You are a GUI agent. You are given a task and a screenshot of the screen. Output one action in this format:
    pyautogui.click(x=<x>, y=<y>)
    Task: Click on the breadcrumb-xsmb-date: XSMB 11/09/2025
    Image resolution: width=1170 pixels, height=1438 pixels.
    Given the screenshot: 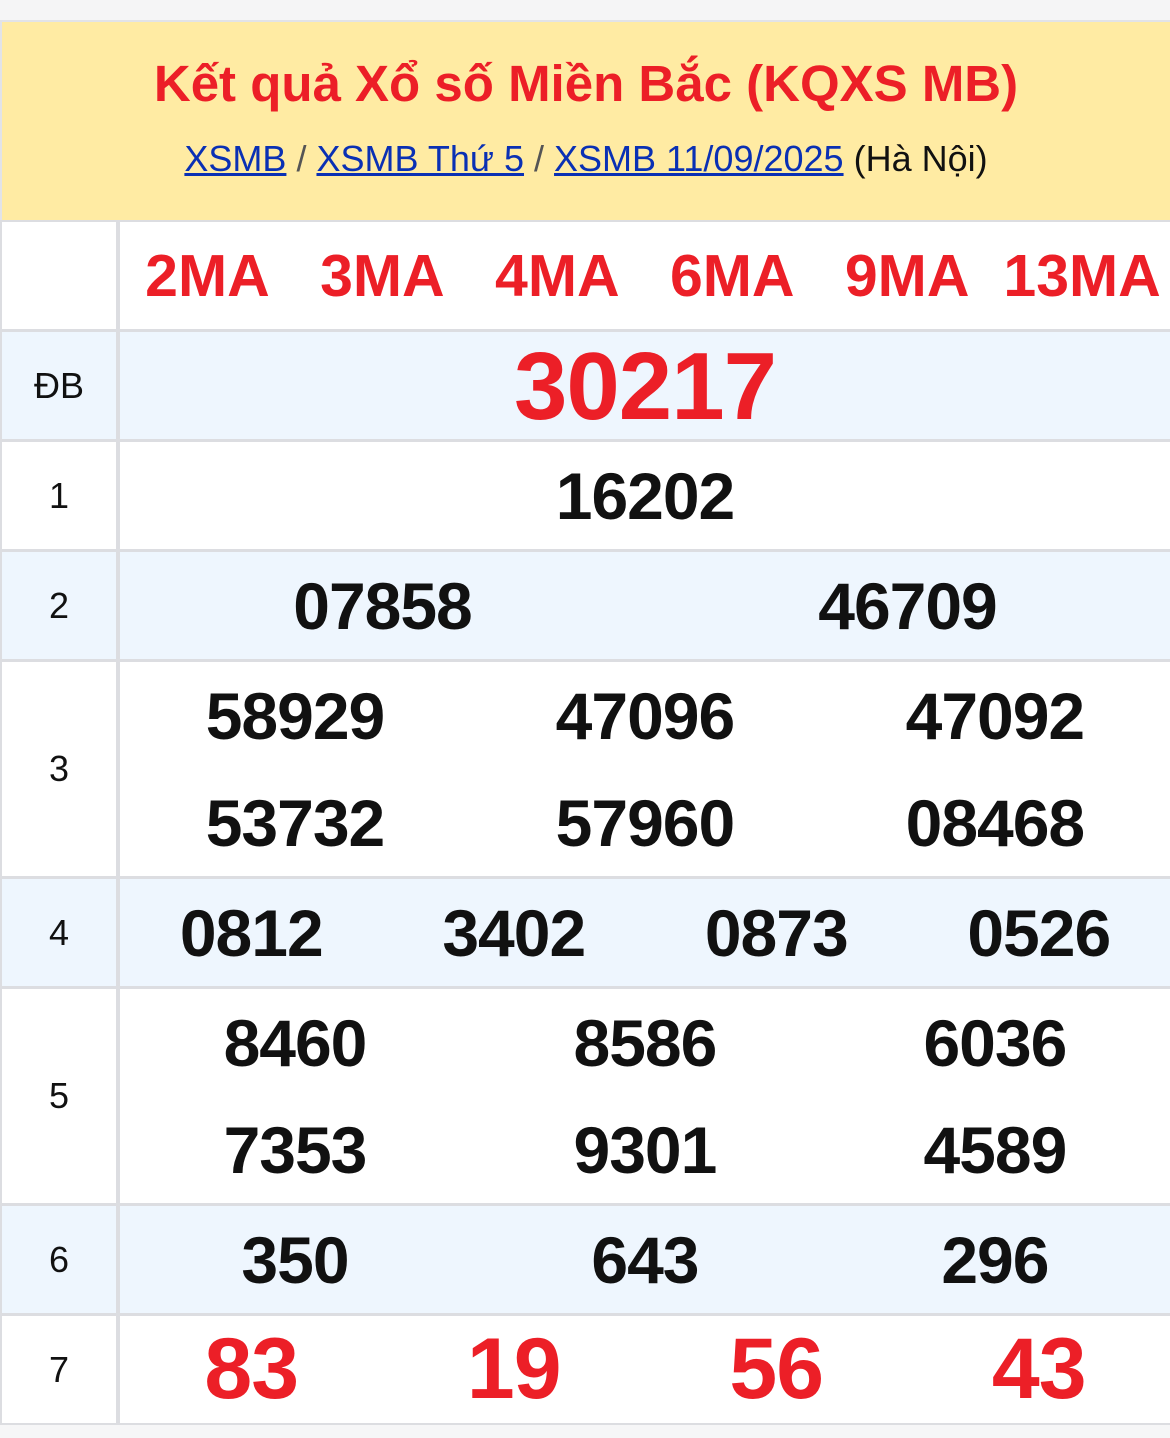 What is the action you would take?
    pyautogui.click(x=699, y=158)
    